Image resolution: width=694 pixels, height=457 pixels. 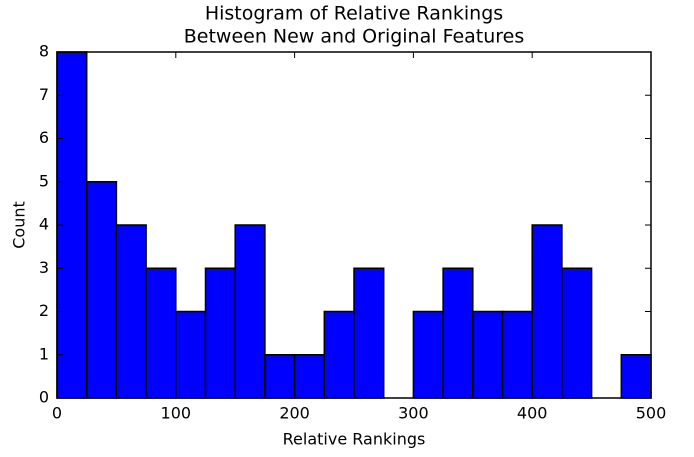 I want to click on x-tick-label: 100, so click(x=176, y=413).